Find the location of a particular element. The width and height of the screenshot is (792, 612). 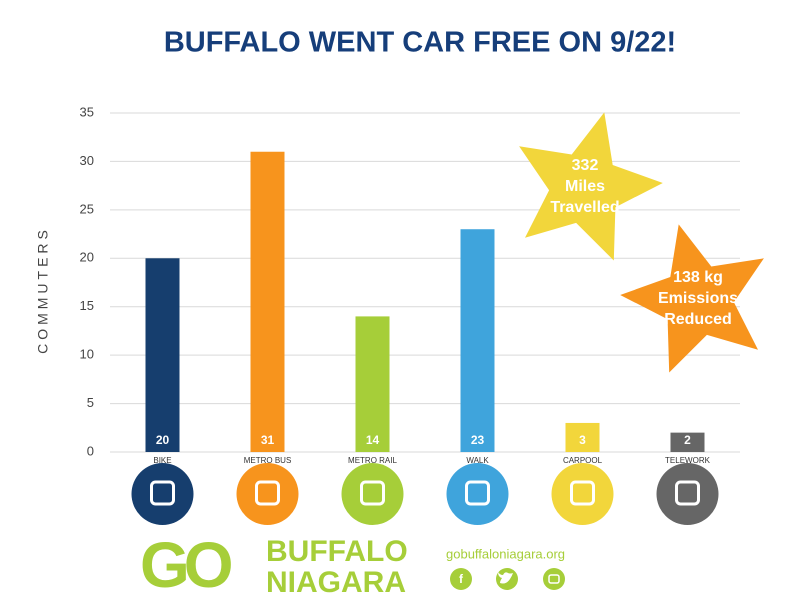

annotation-text: Miles is located at coordinates (585, 186).